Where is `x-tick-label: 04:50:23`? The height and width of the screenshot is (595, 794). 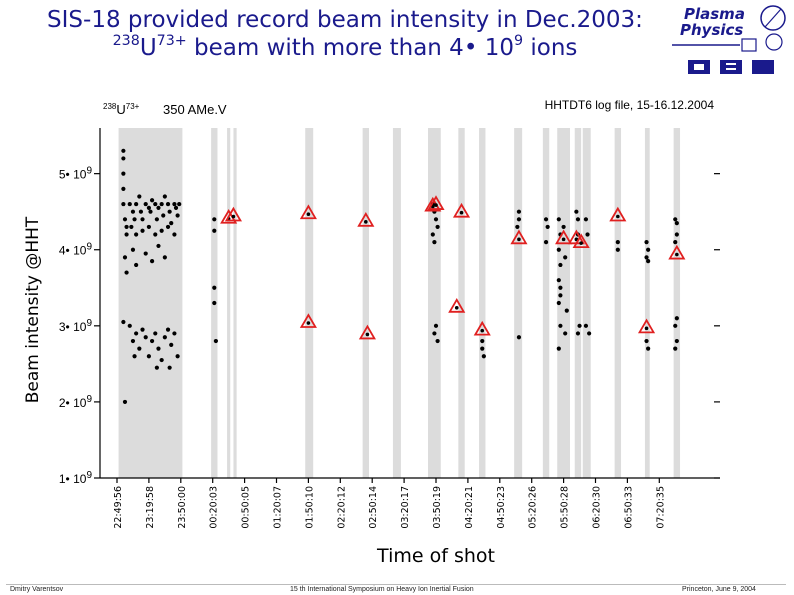 x-tick-label: 04:50:23 is located at coordinates (501, 507).